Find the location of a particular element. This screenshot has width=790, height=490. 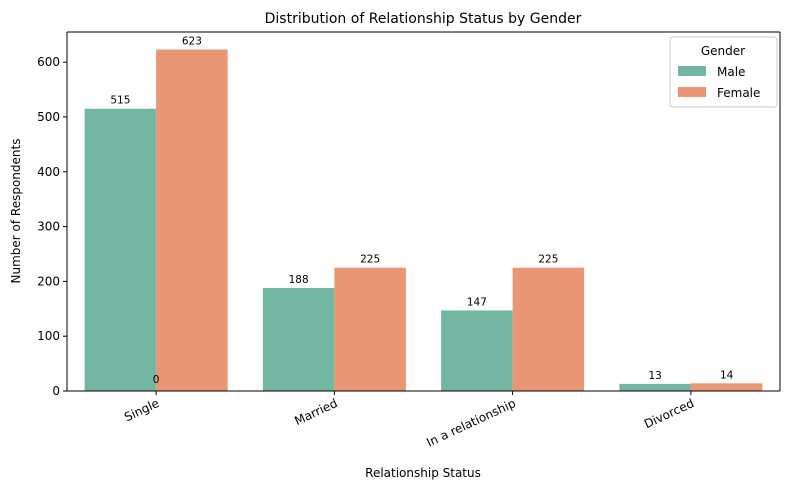

bar-label-female-1: 225 is located at coordinates (370, 260).